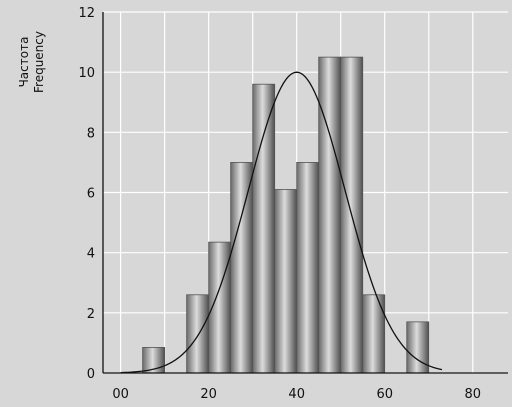 This screenshot has height=407, width=512. What do you see at coordinates (91, 374) in the screenshot?
I see `y-tick-label: 0` at bounding box center [91, 374].